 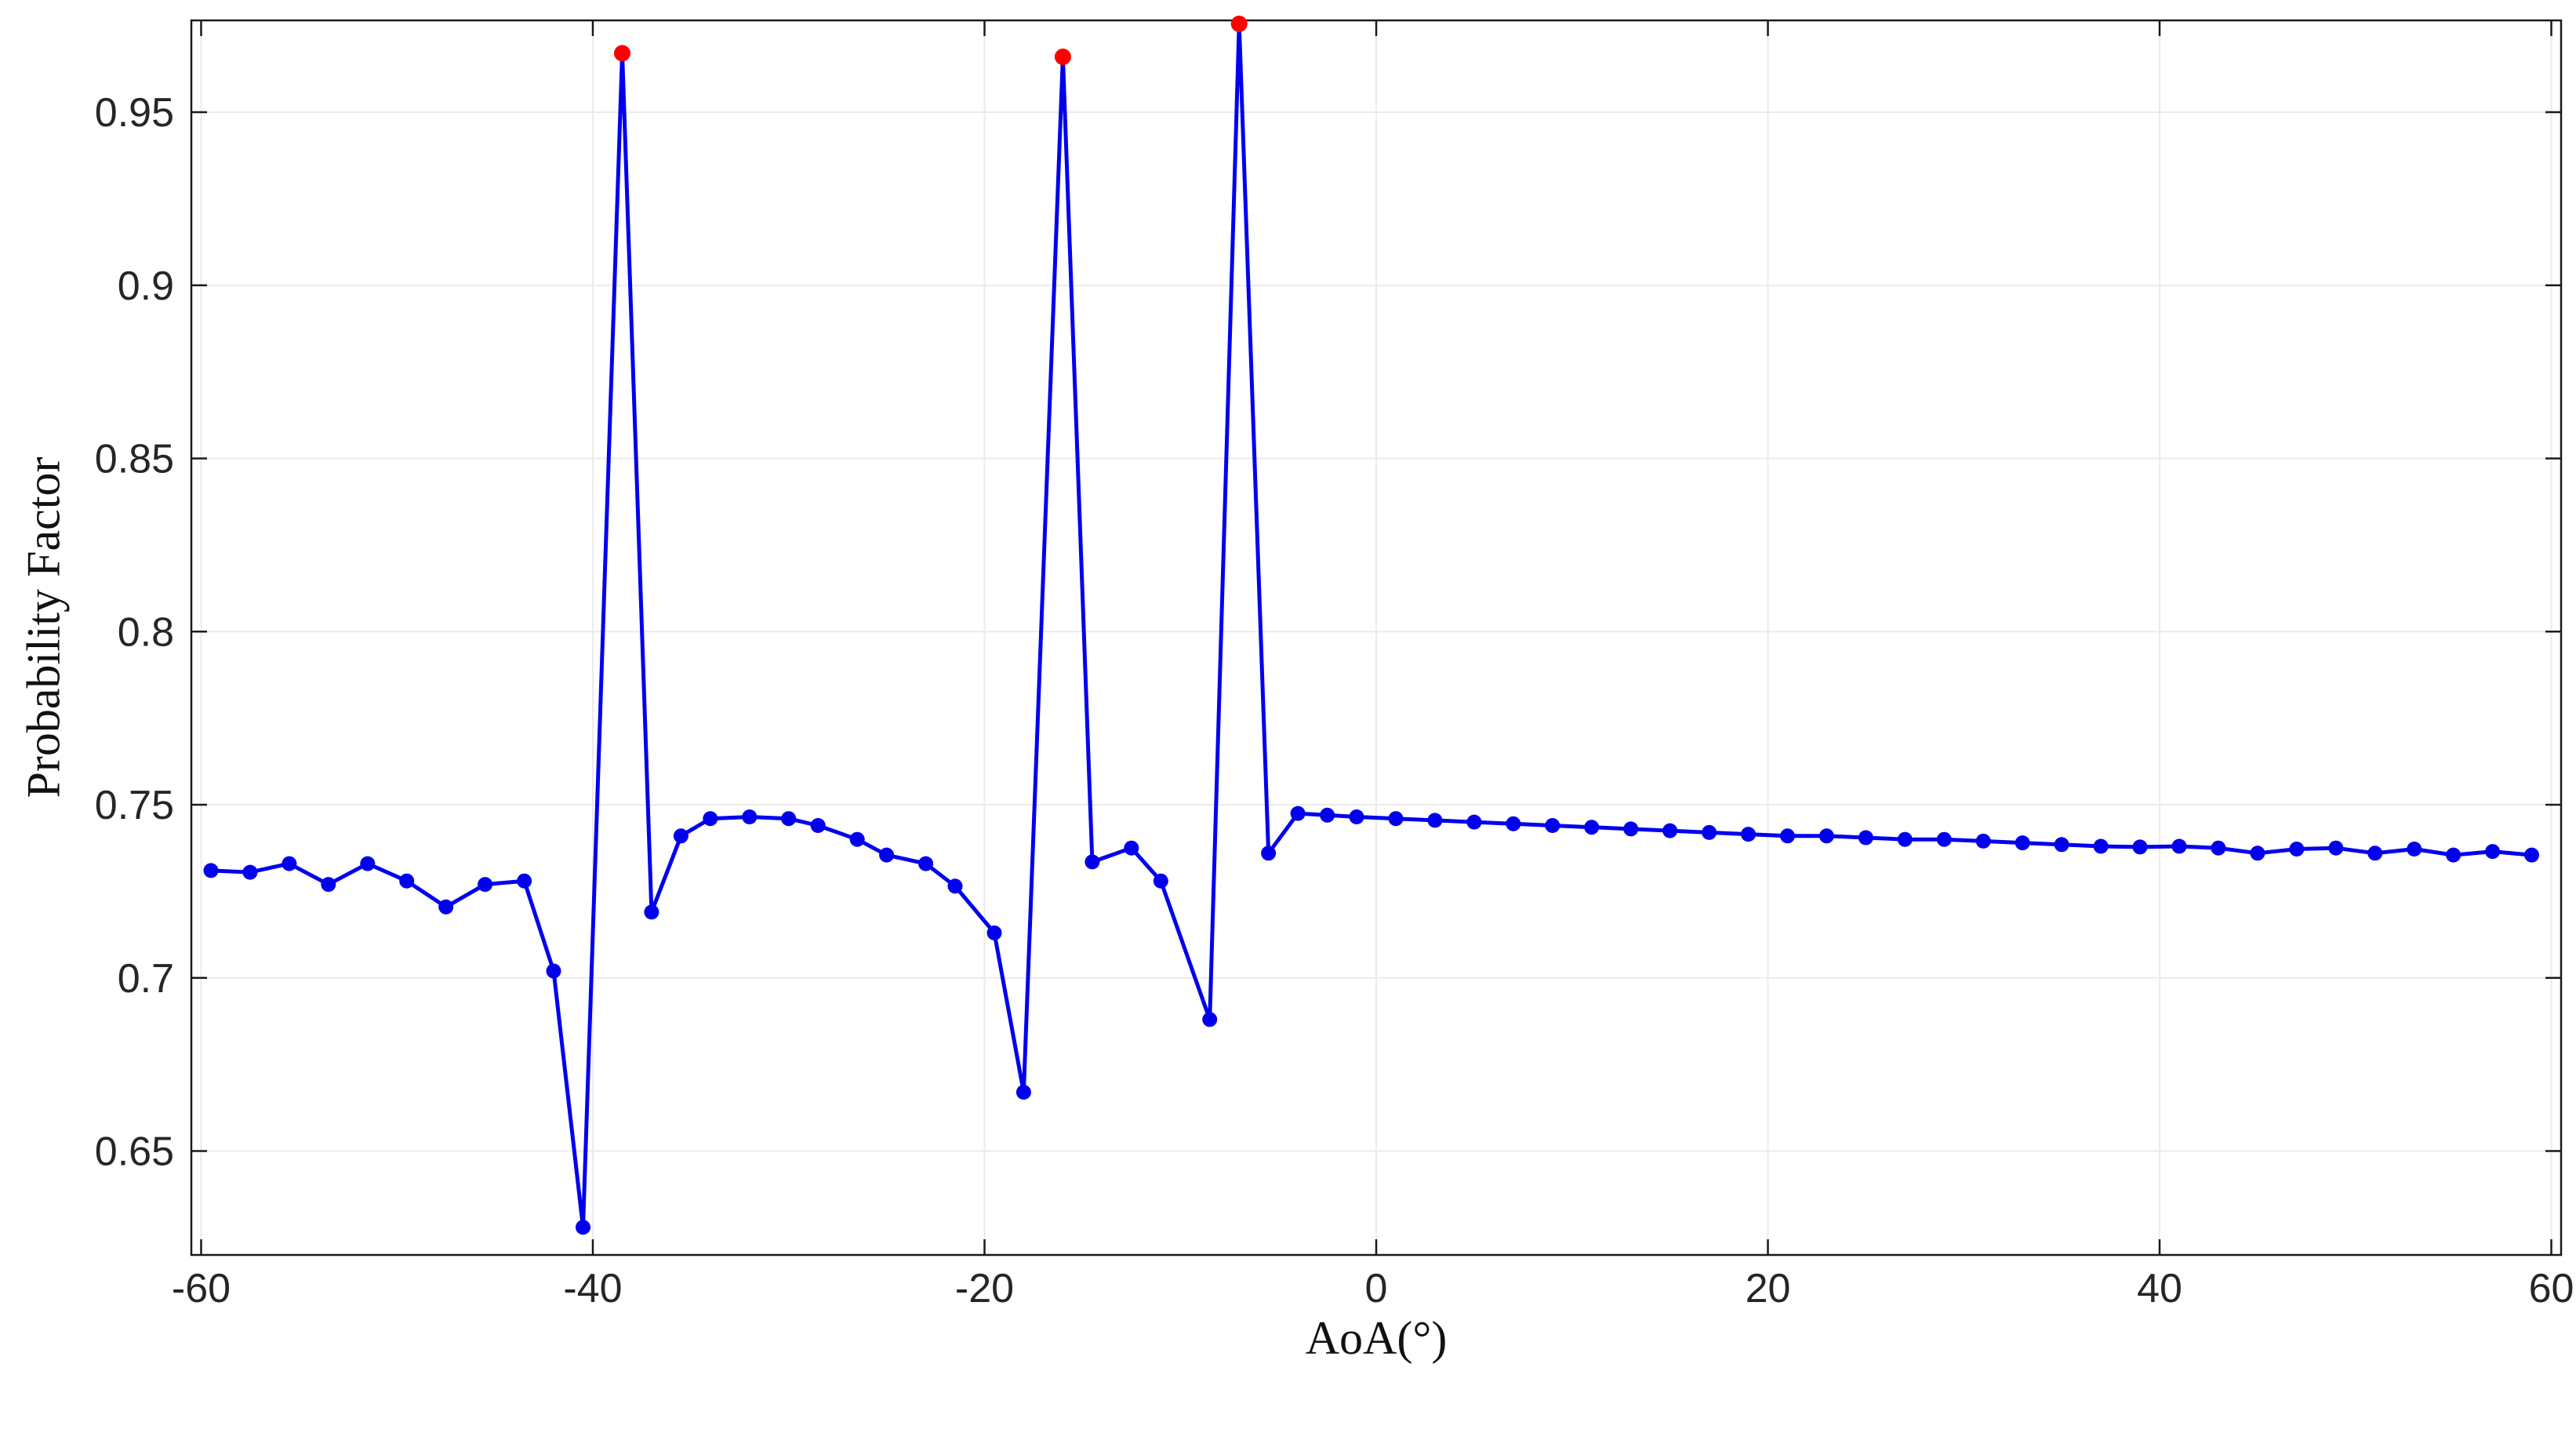 I want to click on y-tick-label: 0.75, so click(x=134, y=805).